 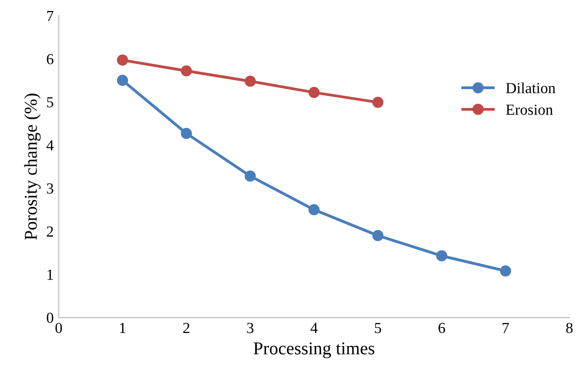 I want to click on x-axis-title: Processing times, so click(x=314, y=350).